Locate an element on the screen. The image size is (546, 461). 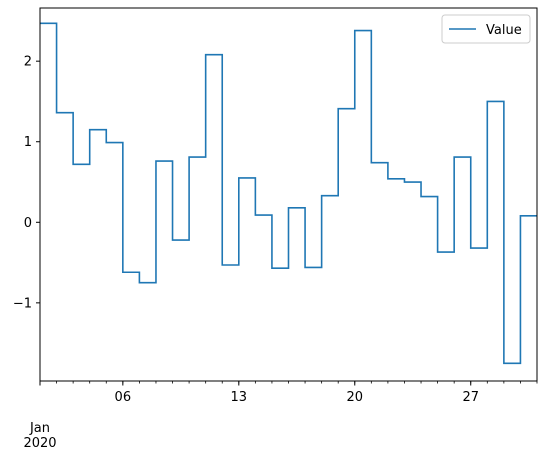
legend-entry-value: Value is located at coordinates (504, 30).